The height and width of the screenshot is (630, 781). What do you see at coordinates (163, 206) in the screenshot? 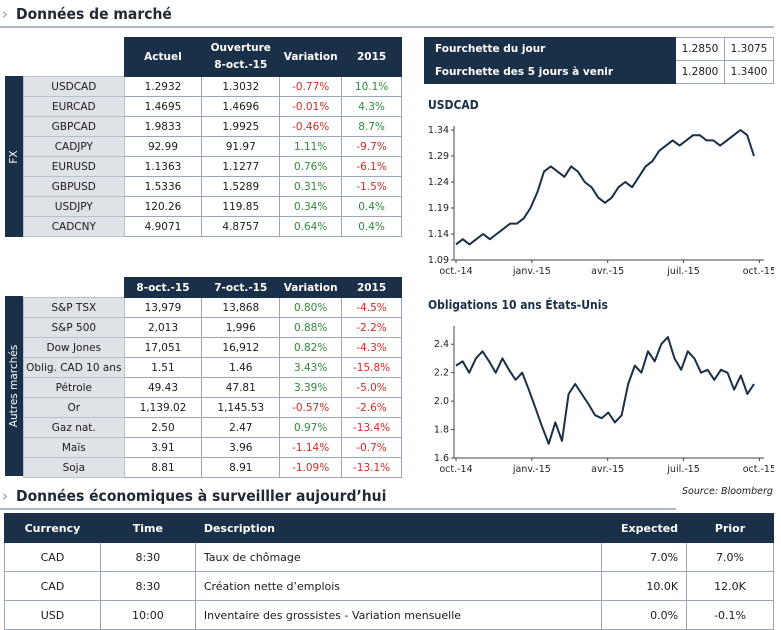
I see `value-cell: 120.26` at bounding box center [163, 206].